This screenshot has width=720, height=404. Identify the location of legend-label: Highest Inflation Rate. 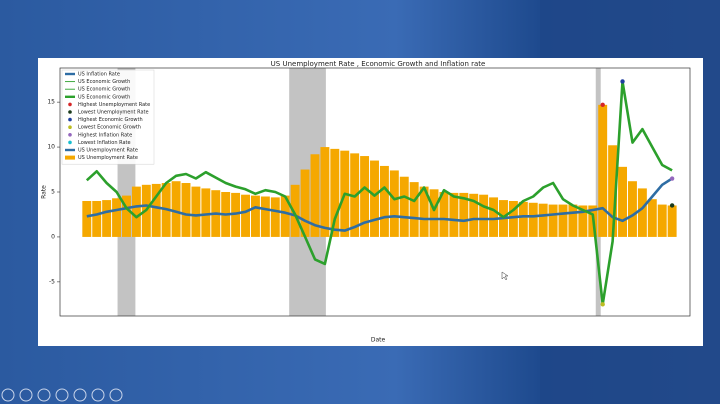
(105, 135).